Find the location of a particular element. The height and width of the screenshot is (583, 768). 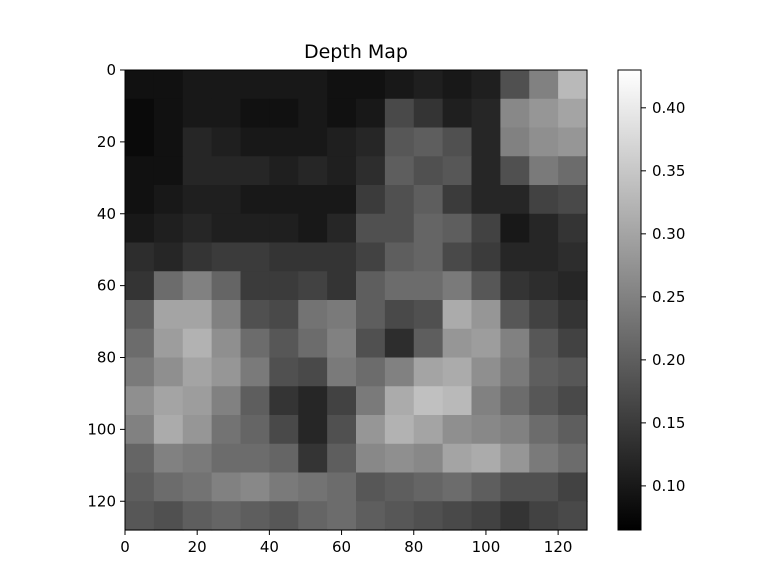

colorbar-tick-label: 0.25 is located at coordinates (668, 297).